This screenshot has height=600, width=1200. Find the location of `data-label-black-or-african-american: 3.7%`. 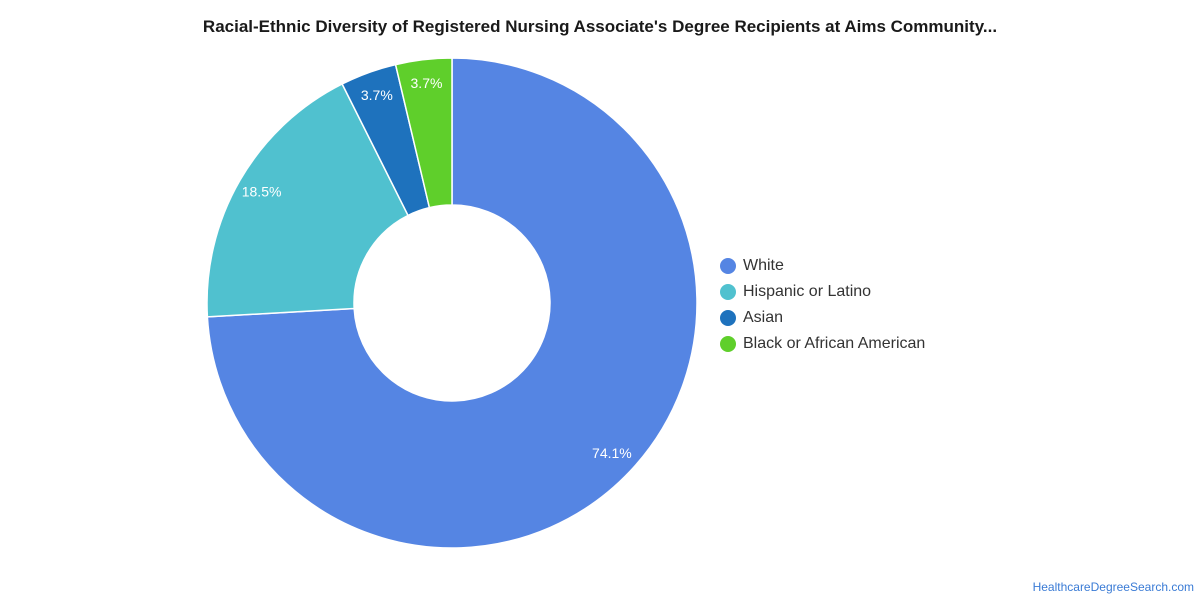

data-label-black-or-african-american: 3.7% is located at coordinates (427, 83).